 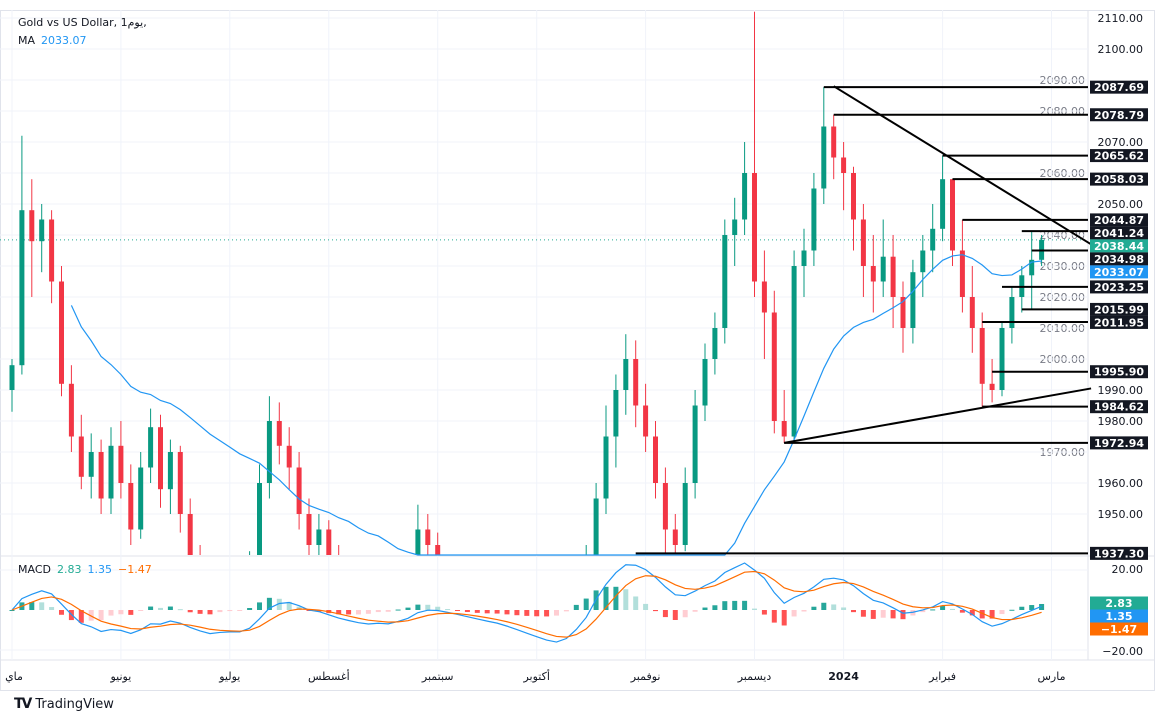 I want to click on macd-line-label-text: 1.35, so click(x=1118, y=616).